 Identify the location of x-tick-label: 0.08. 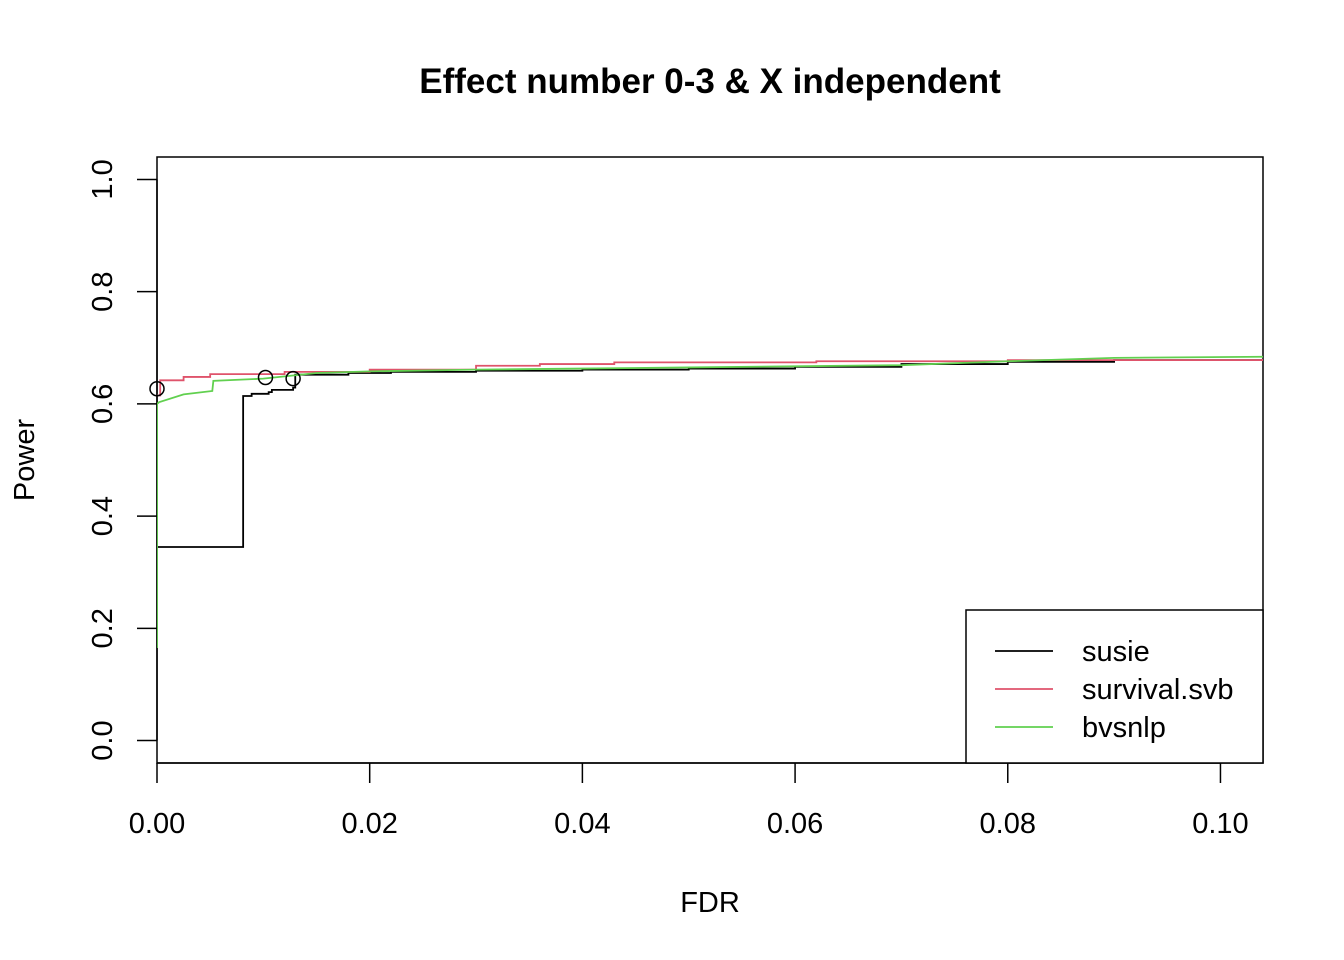
(1008, 824).